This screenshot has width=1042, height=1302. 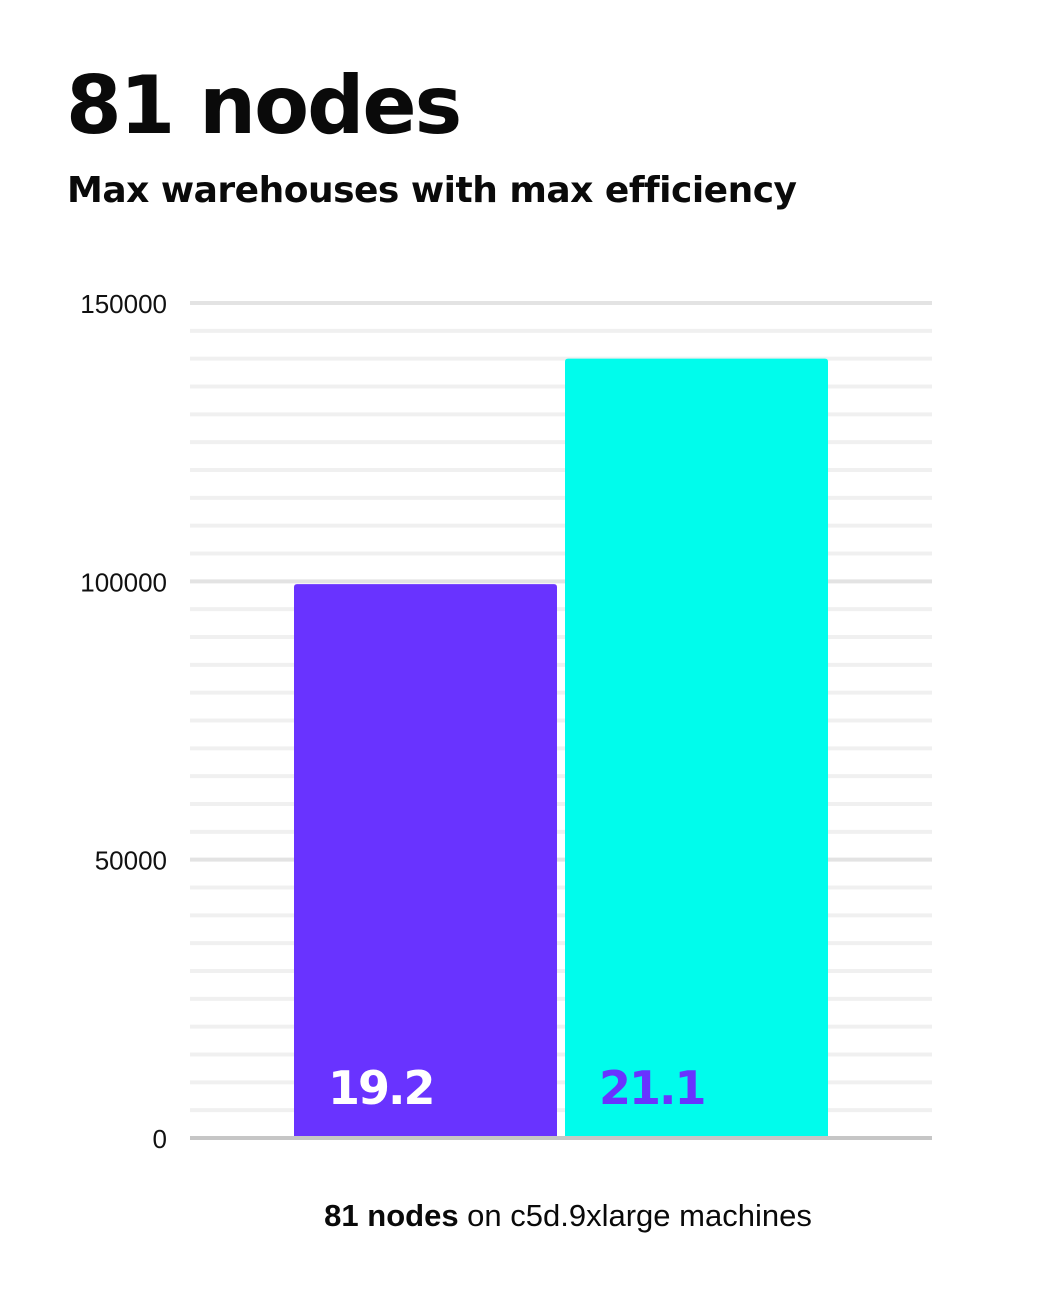 What do you see at coordinates (123, 582) in the screenshot?
I see `y-tick-label: 100000` at bounding box center [123, 582].